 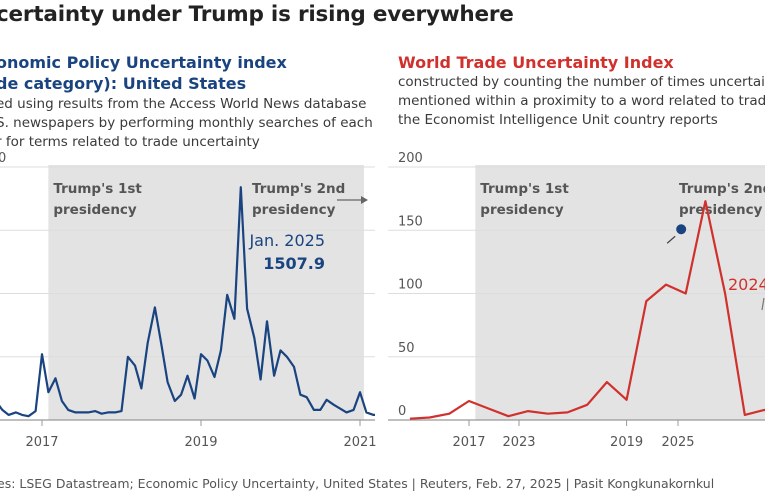 I want to click on left-jan-2025-marker, so click(x=681, y=229).